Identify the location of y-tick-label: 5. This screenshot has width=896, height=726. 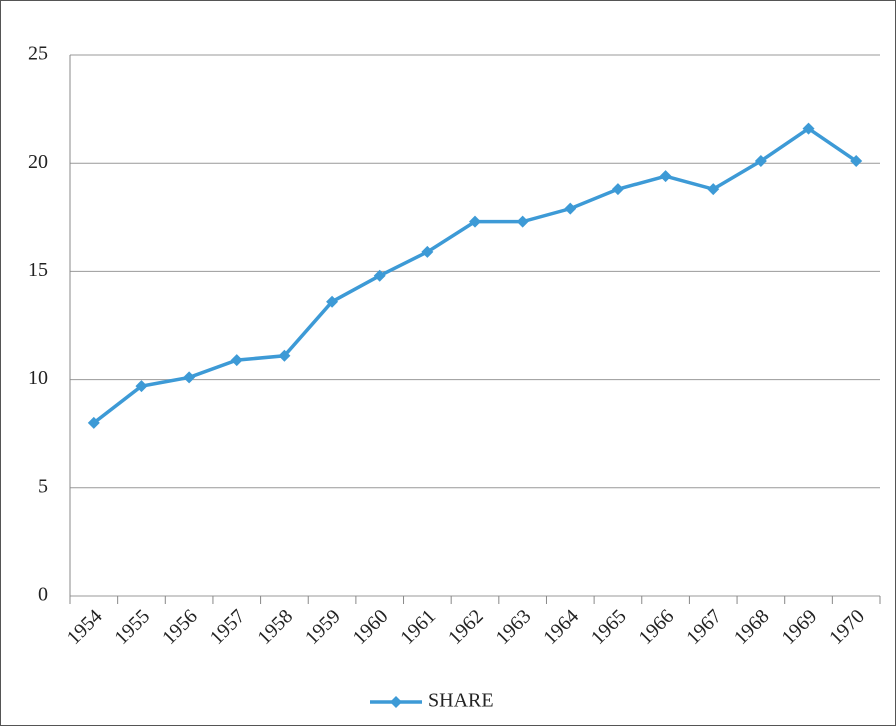
(43, 486).